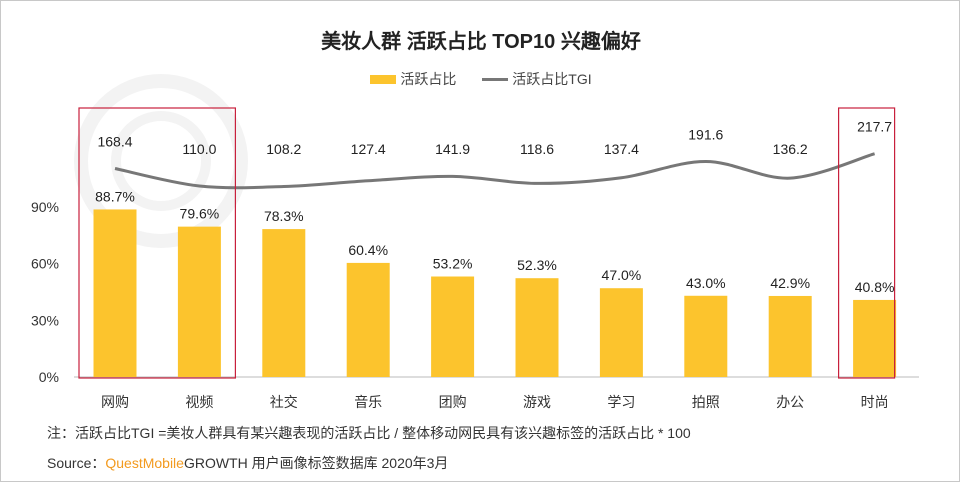  What do you see at coordinates (428, 79) in the screenshot?
I see `legend-bar-label: 活跃占比` at bounding box center [428, 79].